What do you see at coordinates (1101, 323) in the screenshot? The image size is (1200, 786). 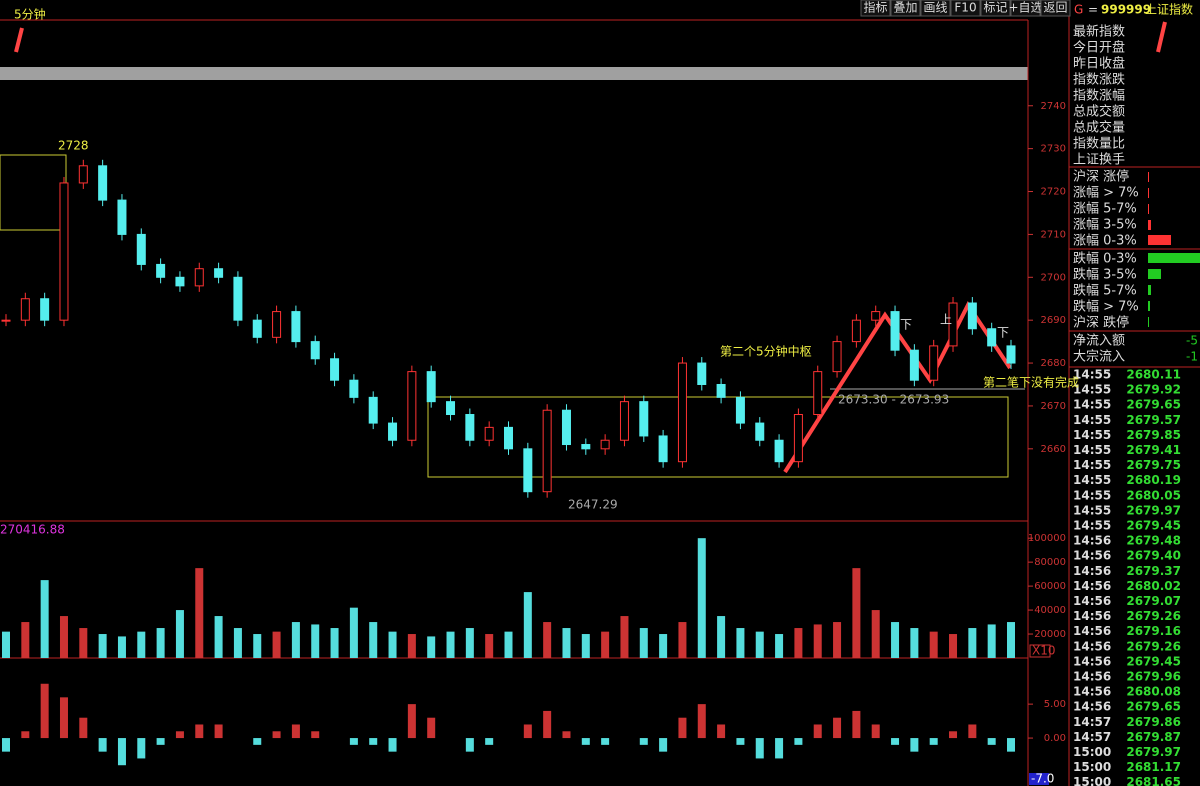 I see `breadth-label: 沪深 跌停` at bounding box center [1101, 323].